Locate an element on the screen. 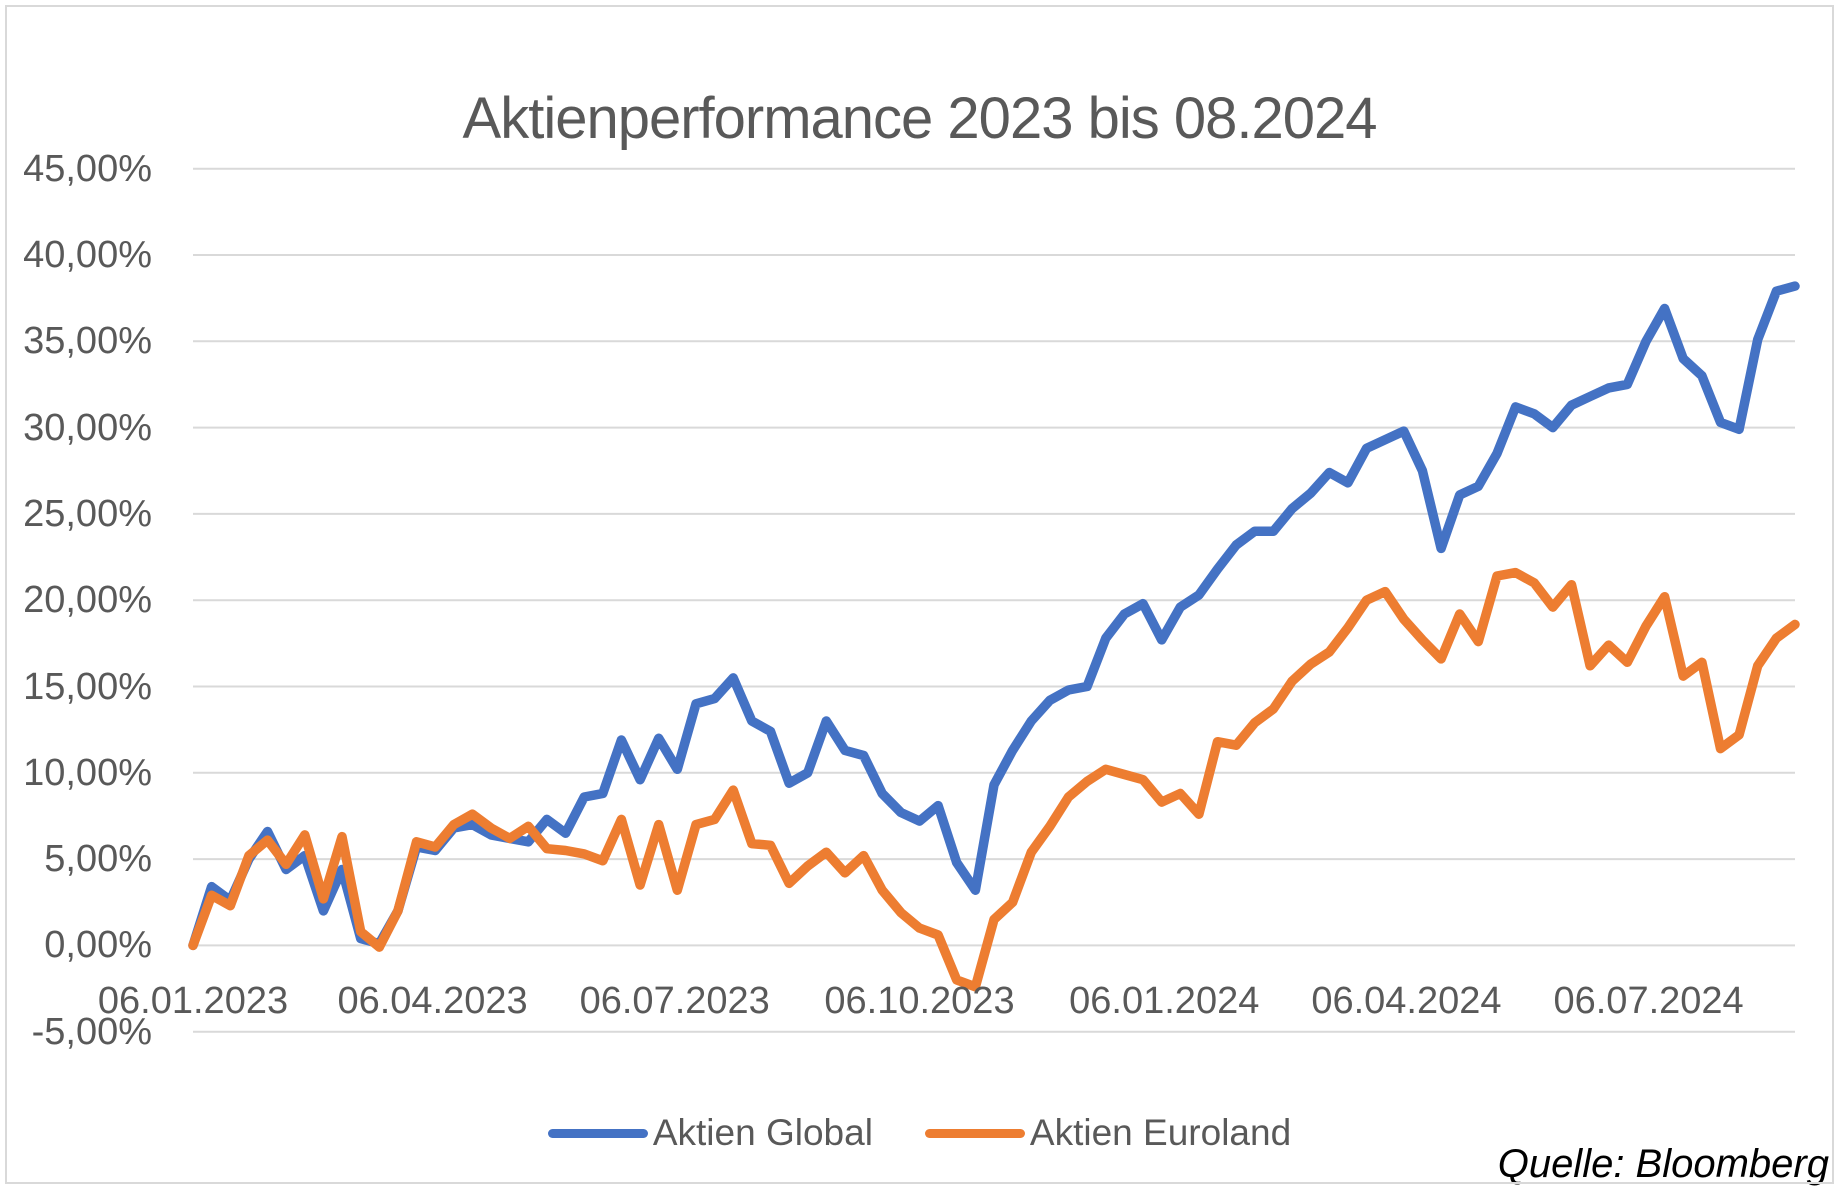 This screenshot has width=1839, height=1189. legend-marker-aktien-euroland is located at coordinates (974, 1133).